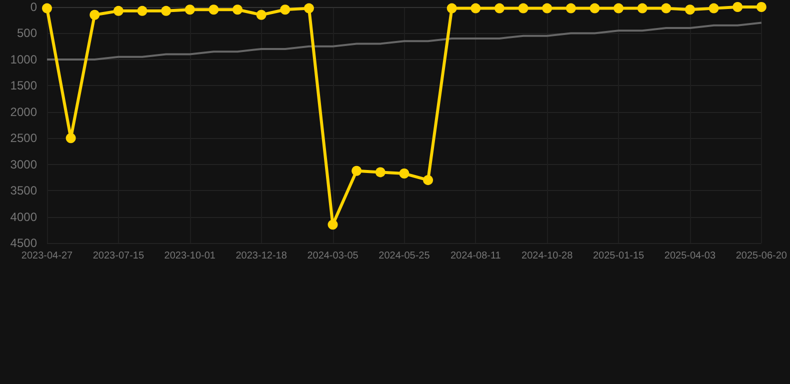 This screenshot has height=384, width=790. I want to click on y-tick-label: 4000, so click(24, 217).